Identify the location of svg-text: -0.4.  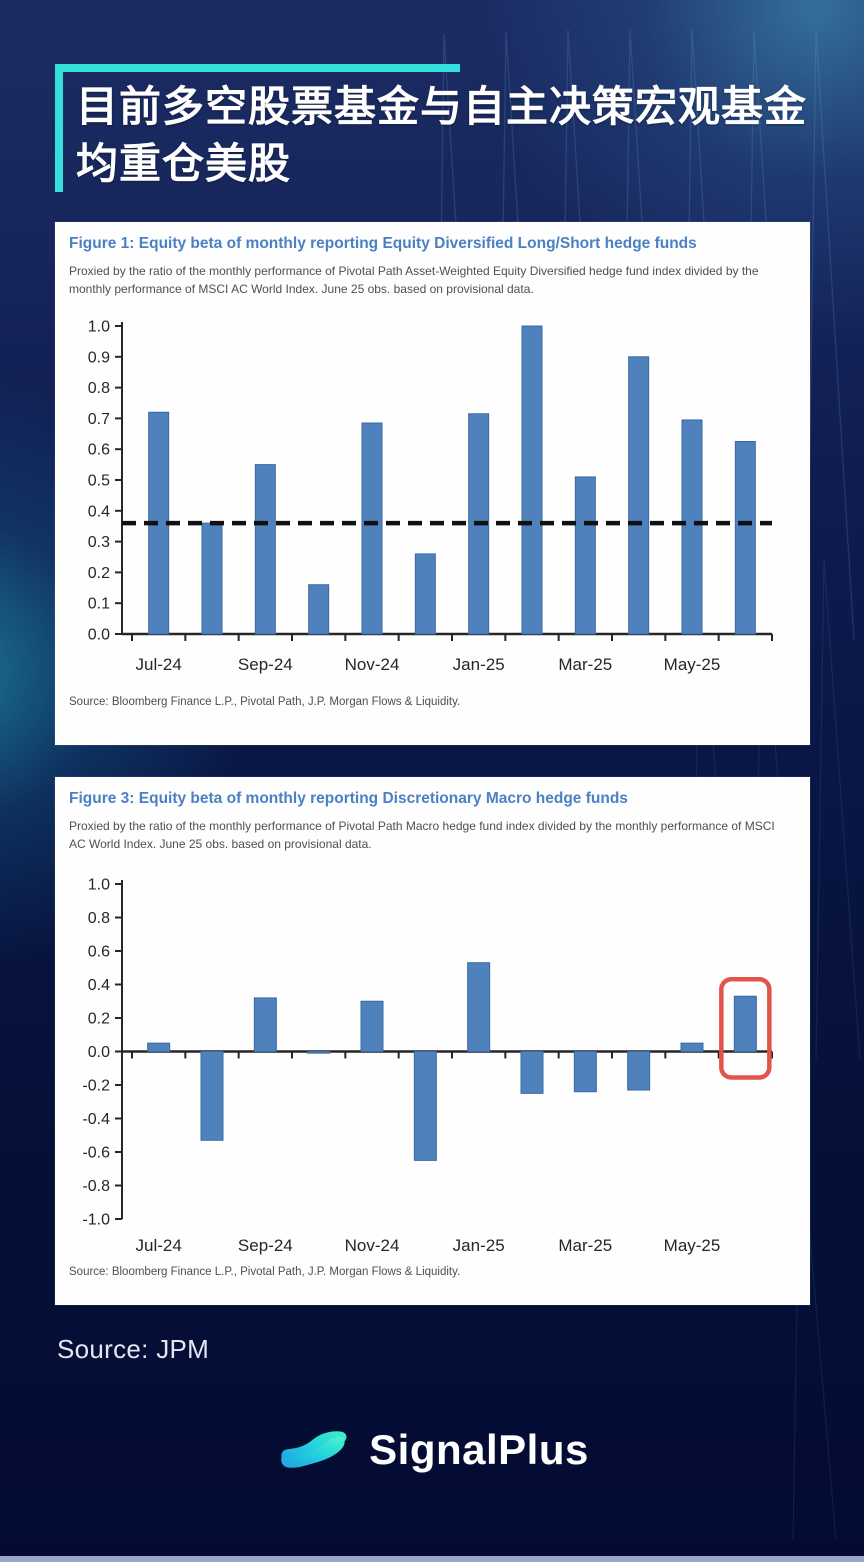
(96, 1119).